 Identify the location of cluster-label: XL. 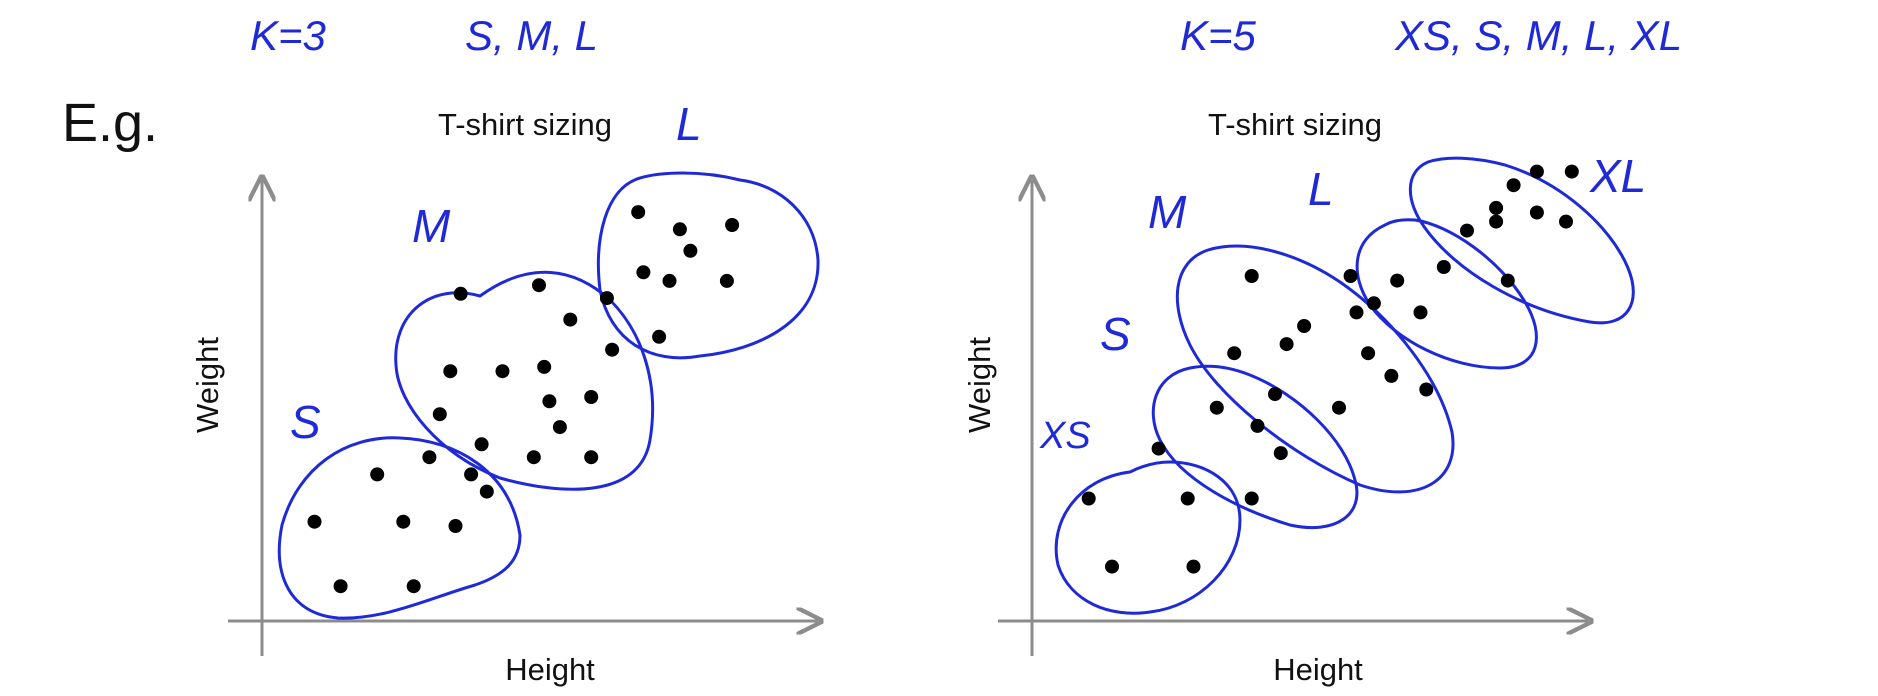
(1617, 176).